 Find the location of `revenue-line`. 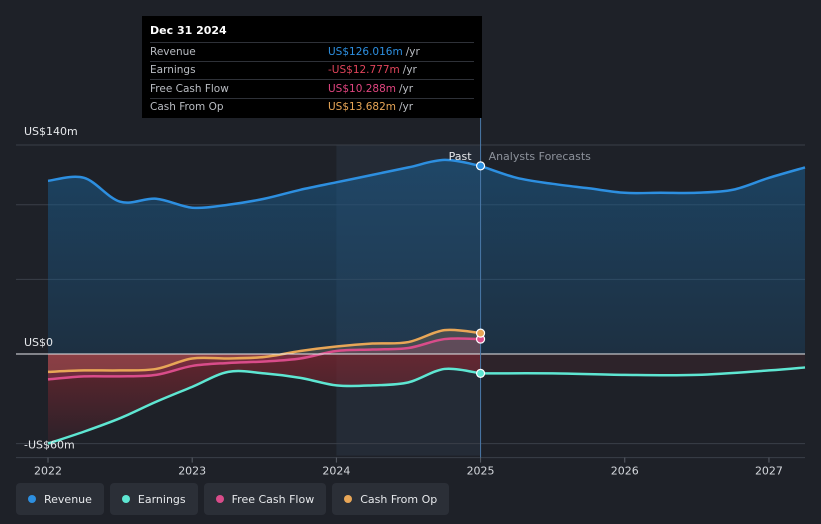

revenue-line is located at coordinates (264, 184).